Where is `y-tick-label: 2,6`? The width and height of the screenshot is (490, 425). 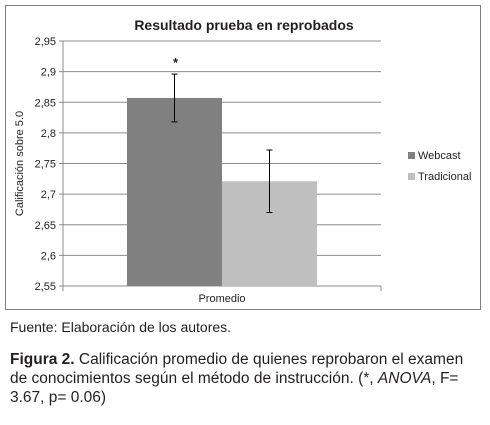
y-tick-label: 2,6 is located at coordinates (48, 256).